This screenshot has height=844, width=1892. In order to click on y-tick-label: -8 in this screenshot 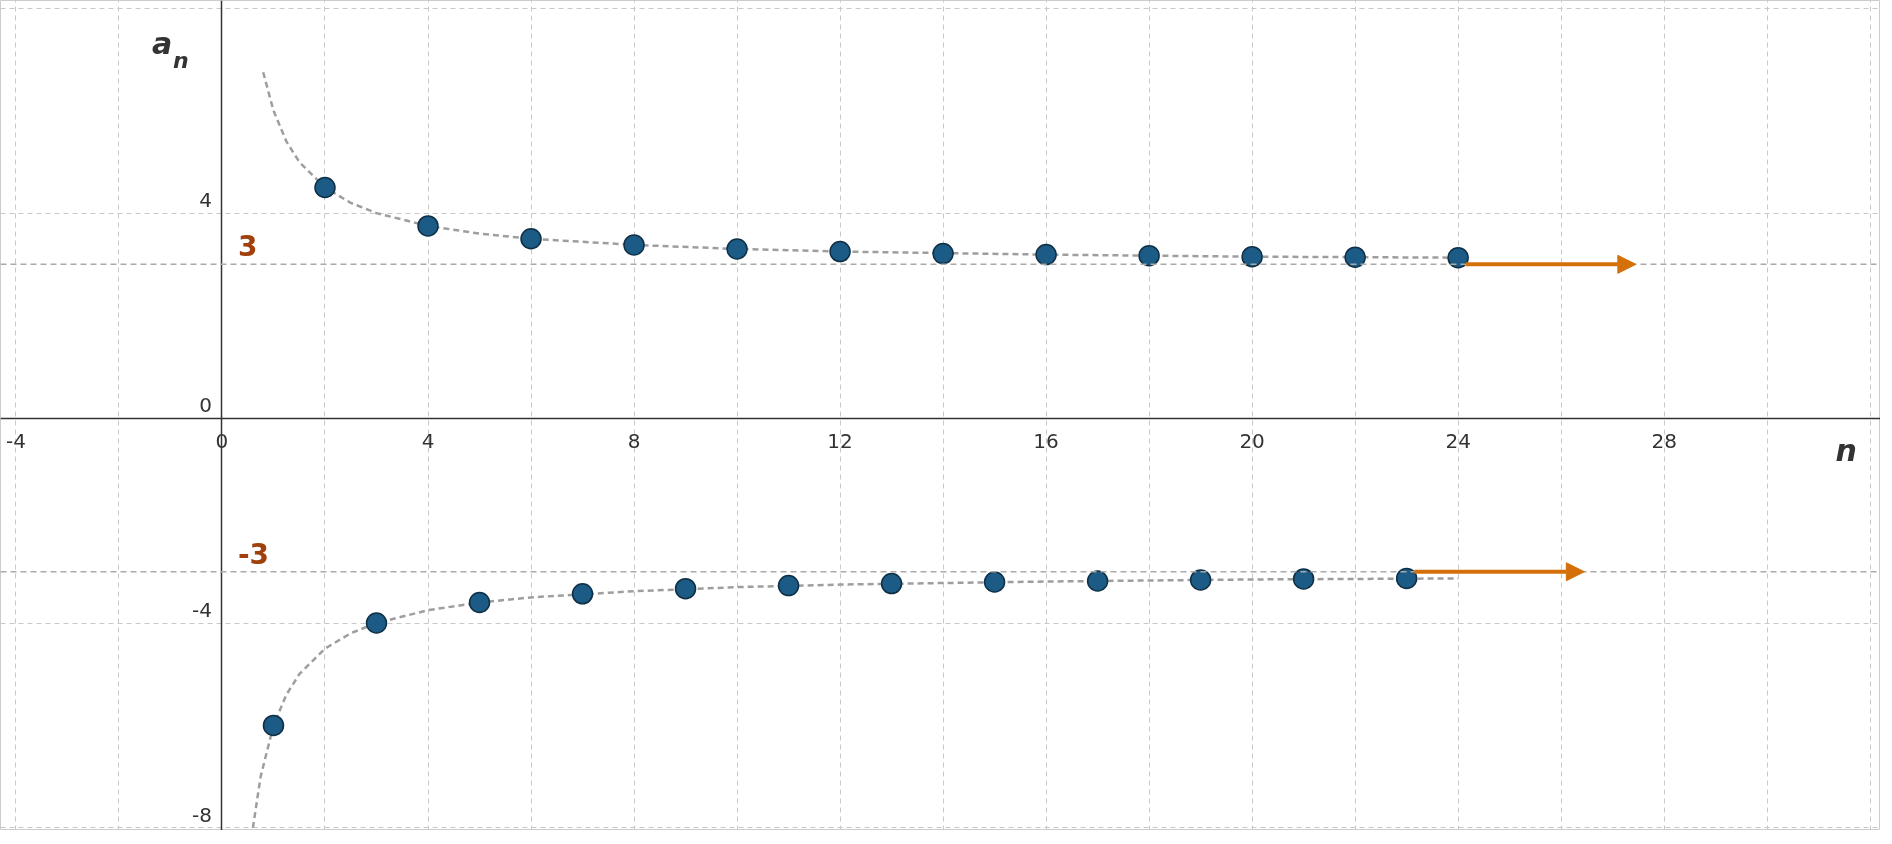, I will do `click(202, 814)`.